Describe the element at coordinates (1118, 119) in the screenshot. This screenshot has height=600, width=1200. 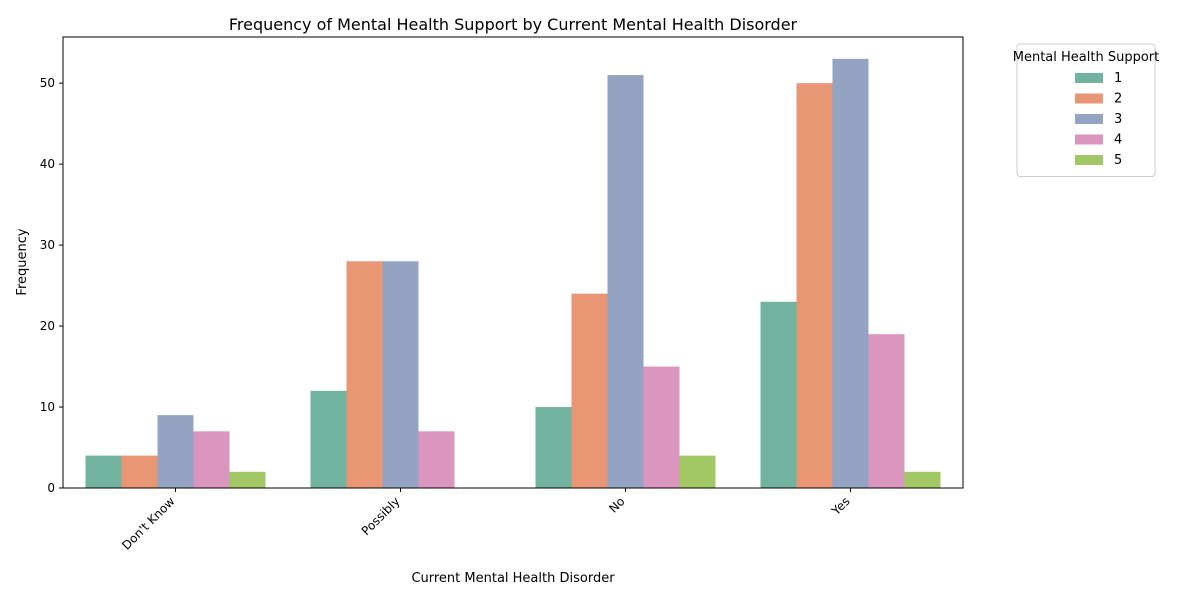
I see `legend-label-3: 3` at that location.